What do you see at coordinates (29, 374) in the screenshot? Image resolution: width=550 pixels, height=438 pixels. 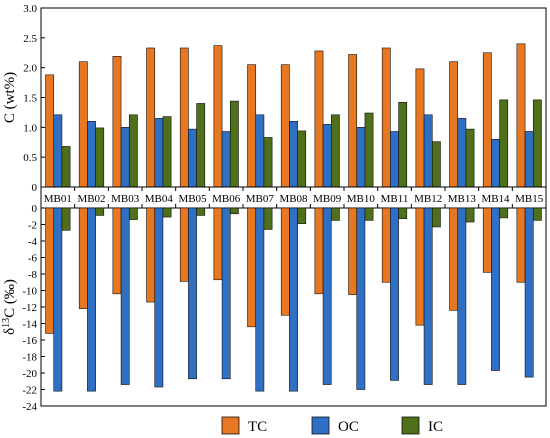 I see `bottom-ytick-label: -20` at bounding box center [29, 374].